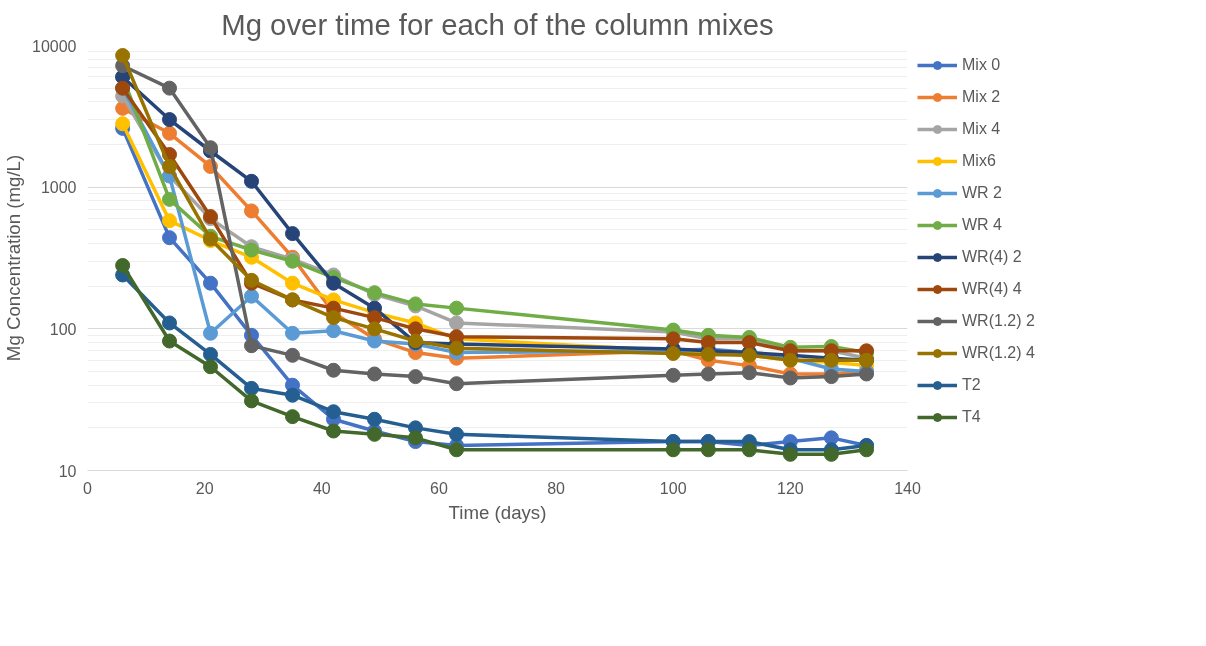 The width and height of the screenshot is (1206, 646). I want to click on y-tick-label: 10000, so click(54, 46).